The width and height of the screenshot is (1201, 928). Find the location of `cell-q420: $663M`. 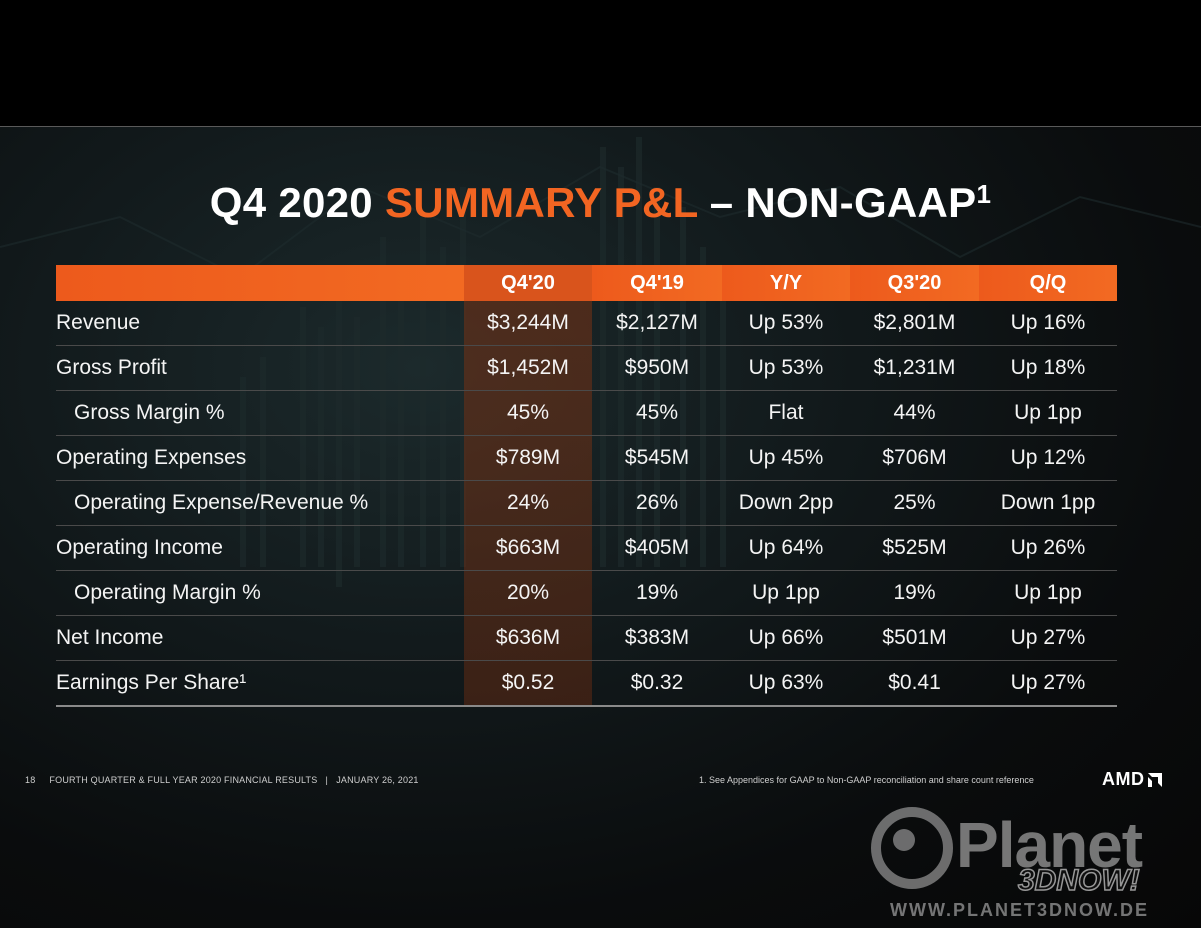

cell-q420: $663M is located at coordinates (528, 548).